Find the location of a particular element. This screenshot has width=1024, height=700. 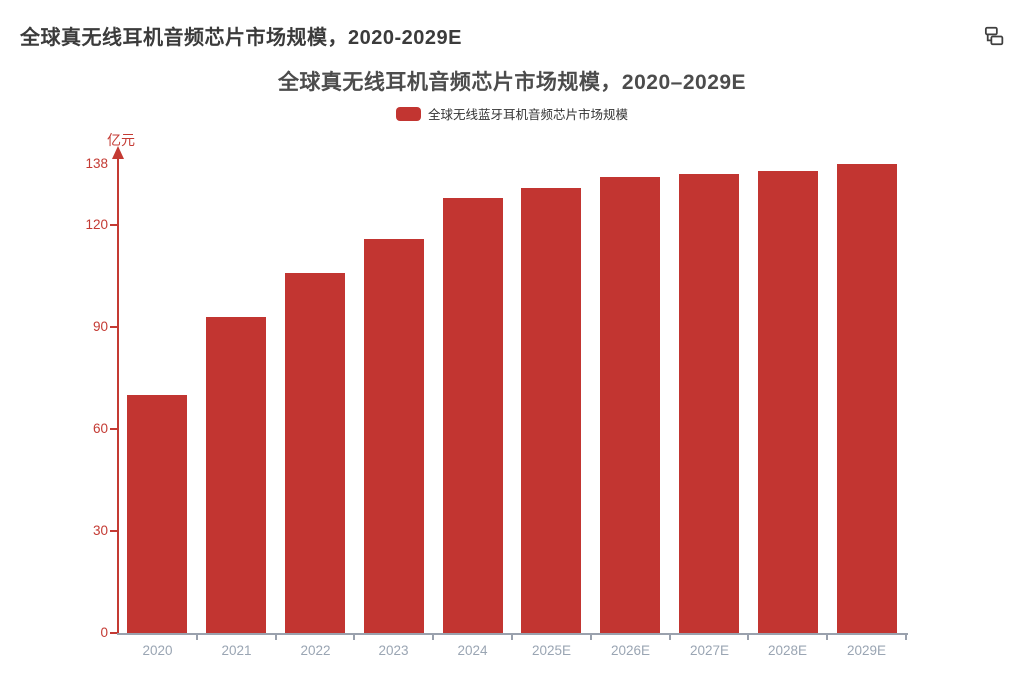

chart-title: 全球真无线耳机音频芯片市场规模，2020–2029E is located at coordinates (512, 82).